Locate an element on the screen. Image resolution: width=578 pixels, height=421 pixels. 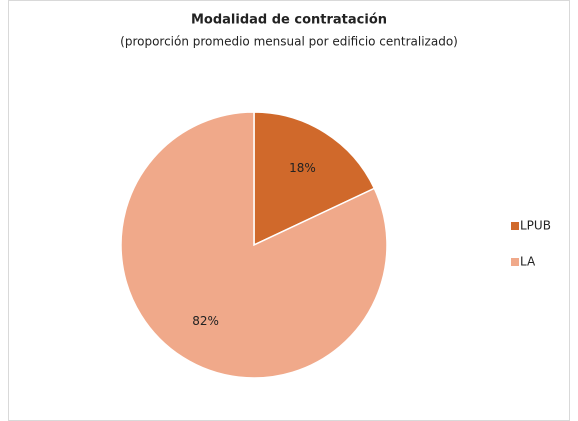
data-label: 82% is located at coordinates (205, 321).